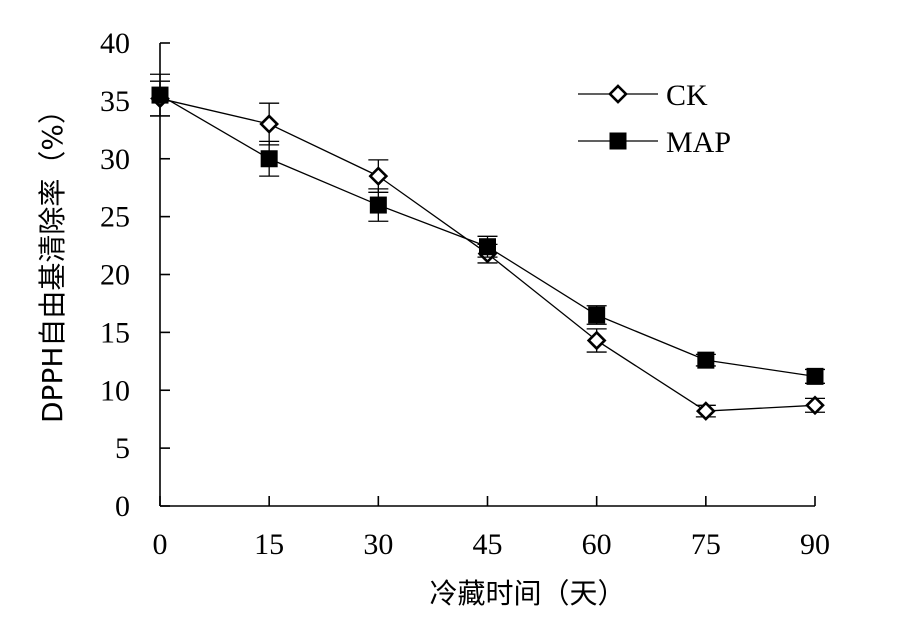  I want to click on x-tick-label: 0, so click(160, 544).